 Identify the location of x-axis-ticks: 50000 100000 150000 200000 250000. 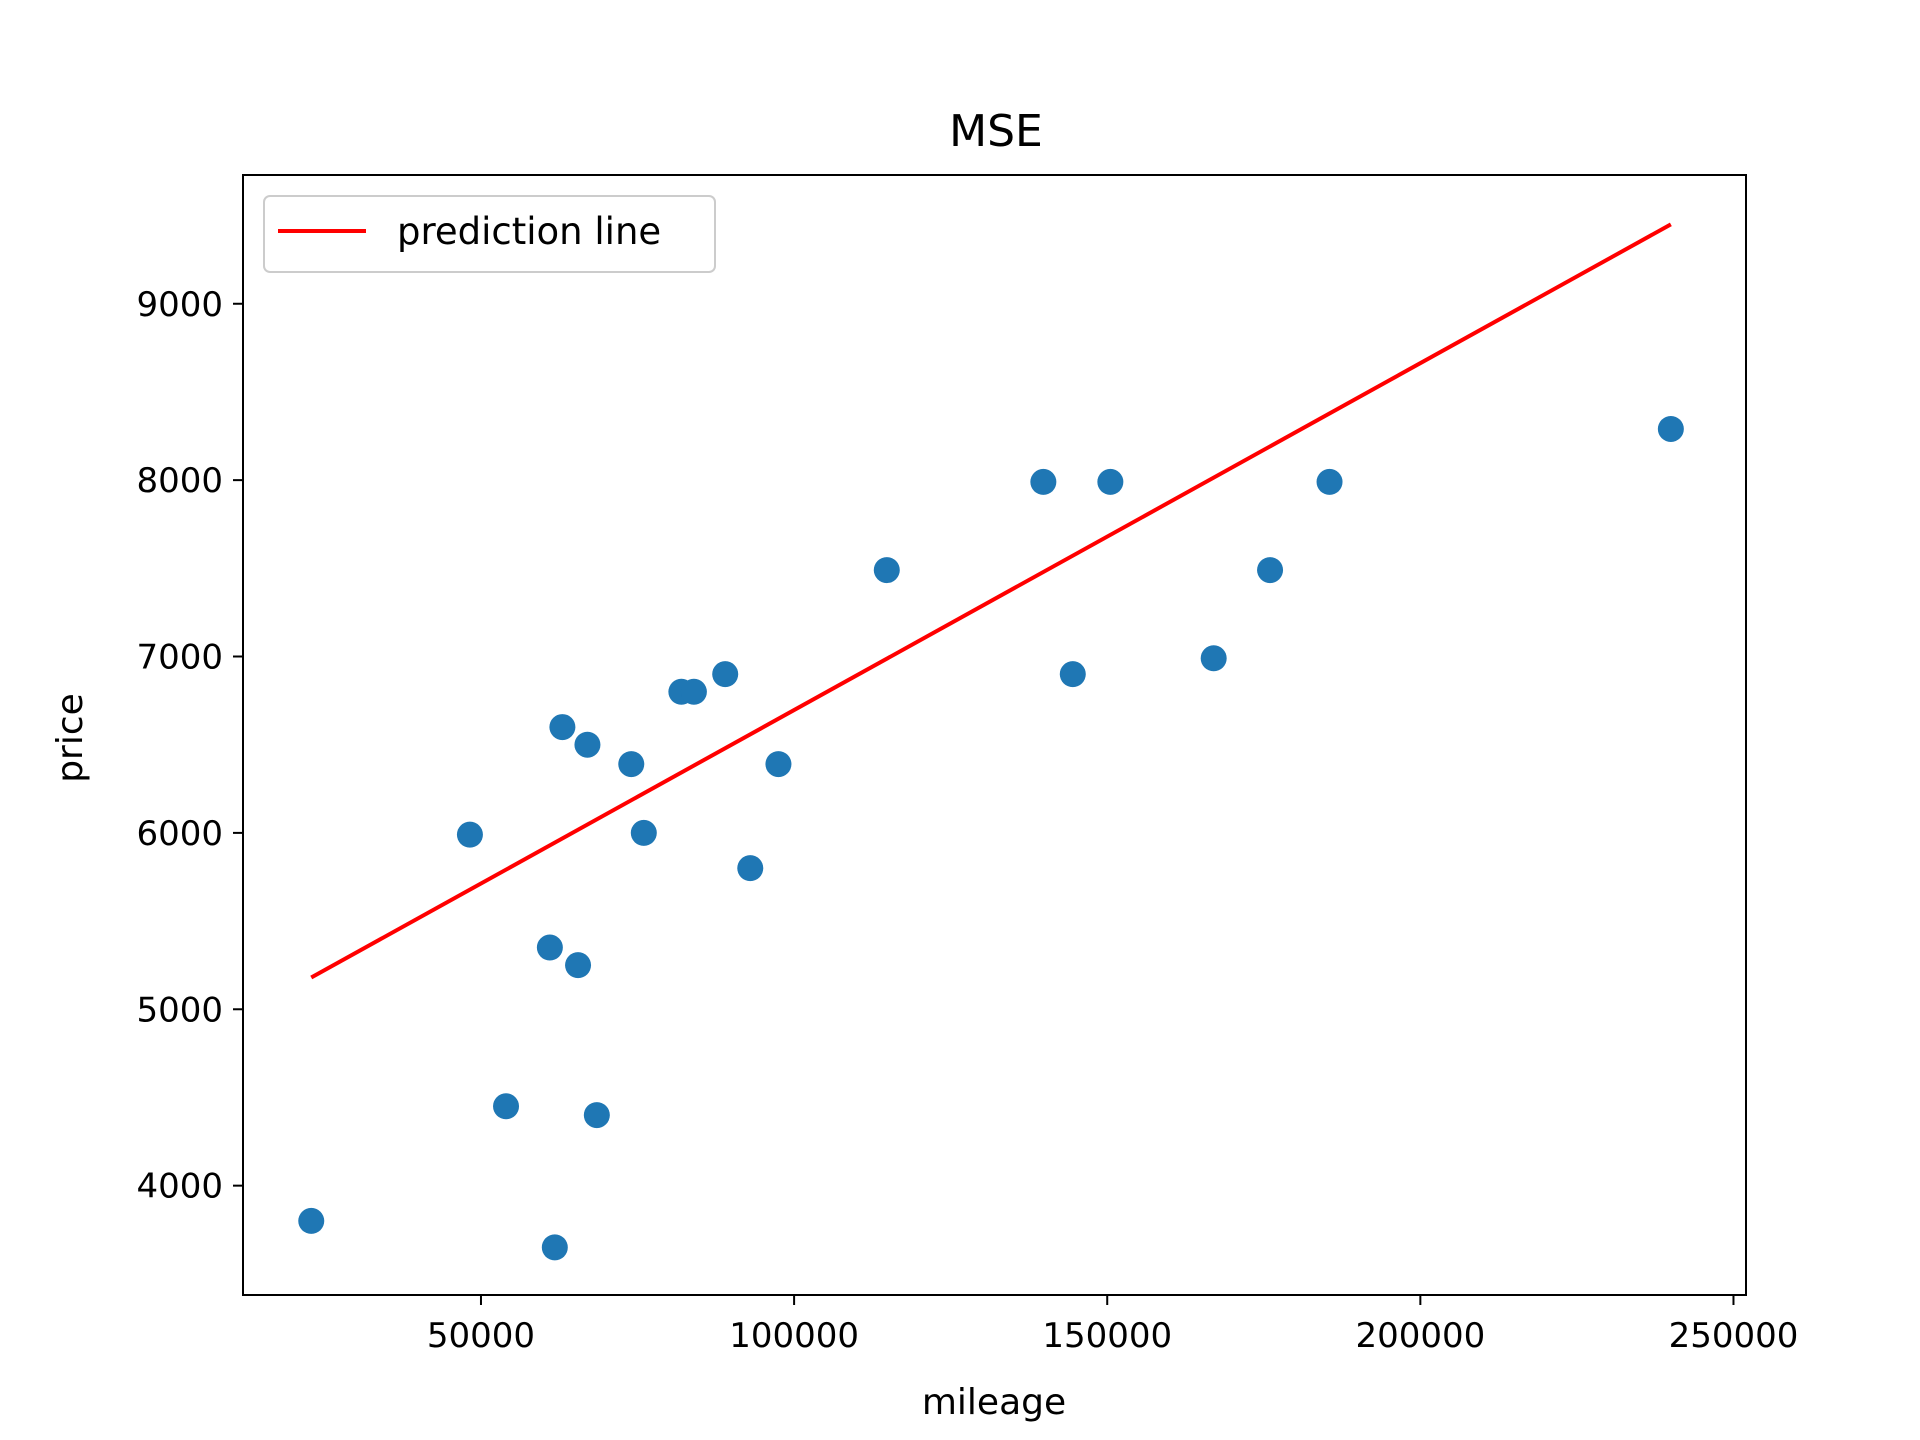
(1112, 1325).